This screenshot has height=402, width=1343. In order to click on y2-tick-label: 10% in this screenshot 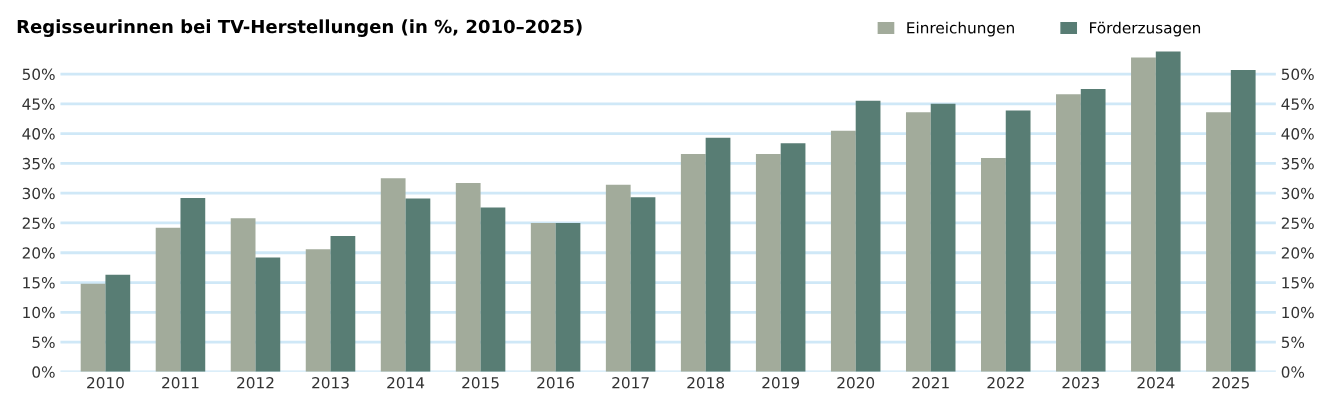, I will do `click(1298, 312)`.